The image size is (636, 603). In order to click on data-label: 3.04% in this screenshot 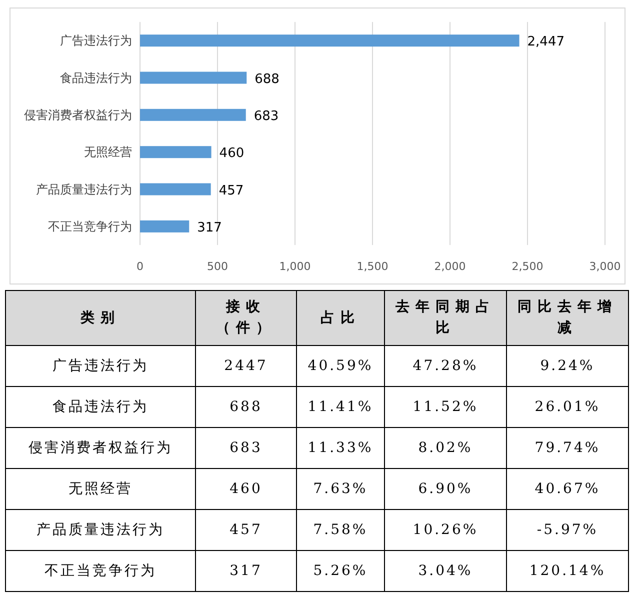, I will do `click(445, 571)`.